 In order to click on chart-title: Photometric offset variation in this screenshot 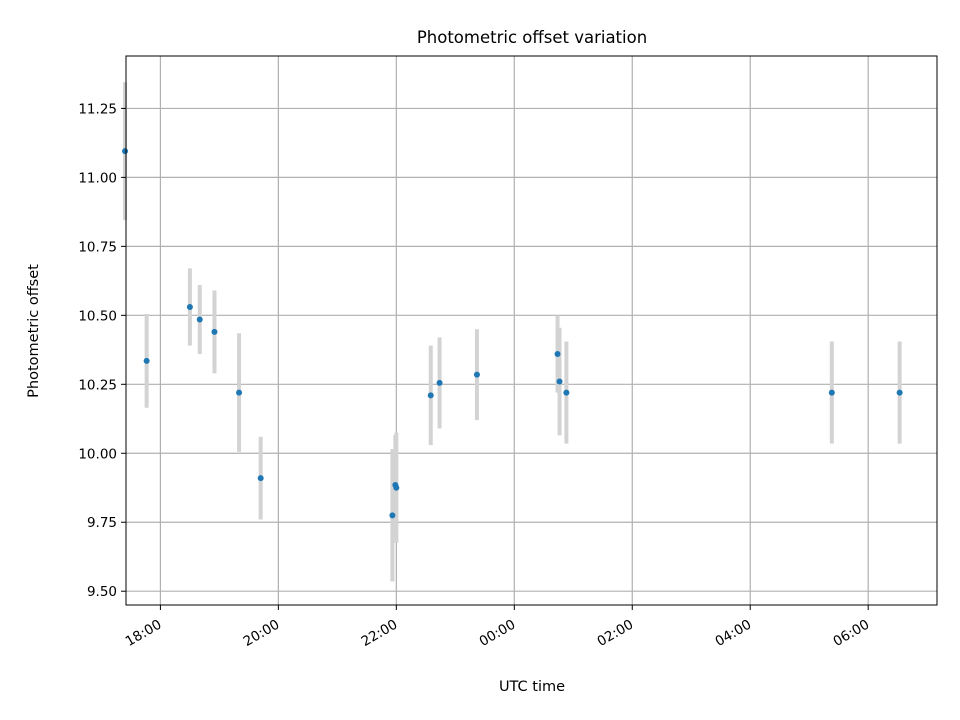, I will do `click(532, 37)`.